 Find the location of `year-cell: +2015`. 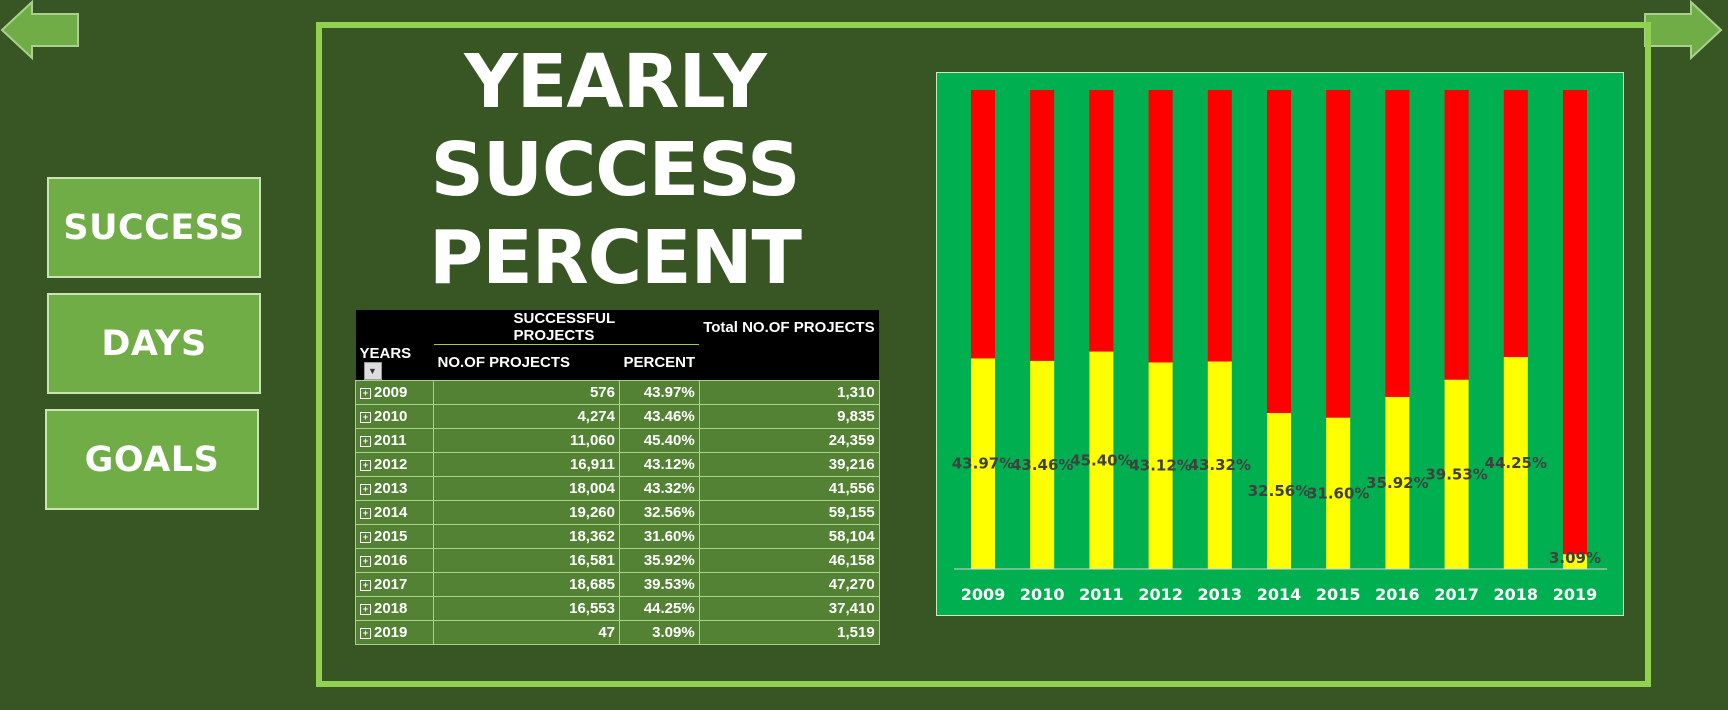

year-cell: +2015 is located at coordinates (394, 536).